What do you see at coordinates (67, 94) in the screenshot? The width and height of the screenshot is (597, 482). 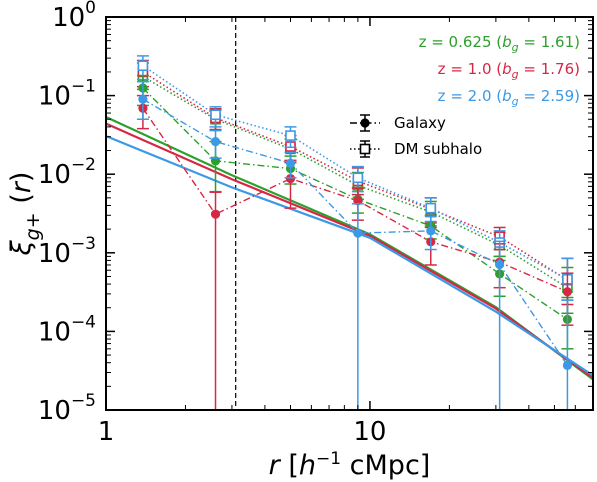 I see `y-tick-label: 10⁻¹` at bounding box center [67, 94].